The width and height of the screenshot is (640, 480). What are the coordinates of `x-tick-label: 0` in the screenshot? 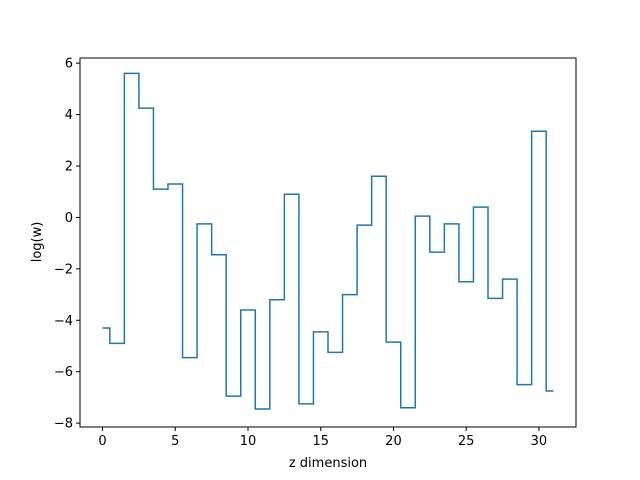 It's located at (102, 441).